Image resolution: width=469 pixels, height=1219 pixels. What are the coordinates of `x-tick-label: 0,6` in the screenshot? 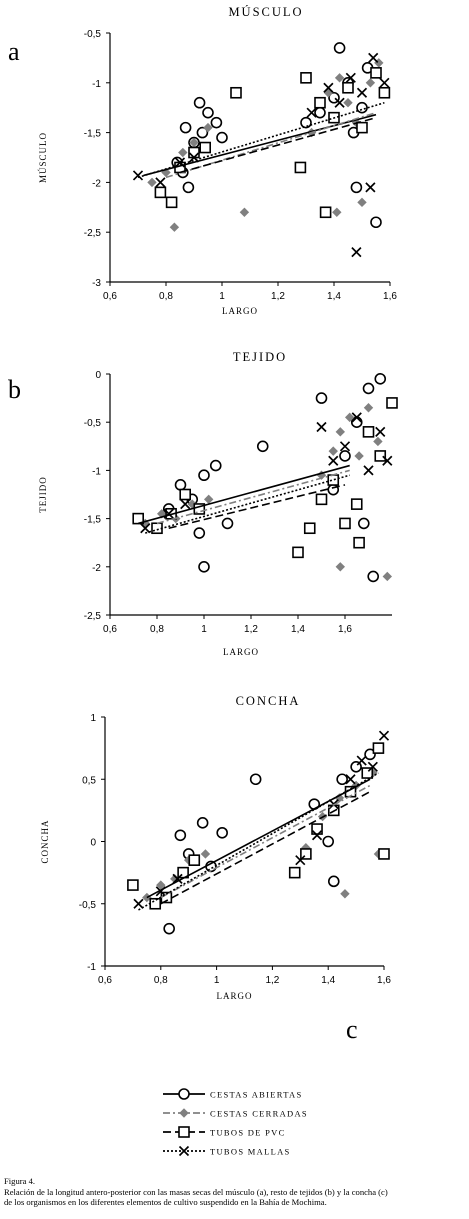 It's located at (105, 980).